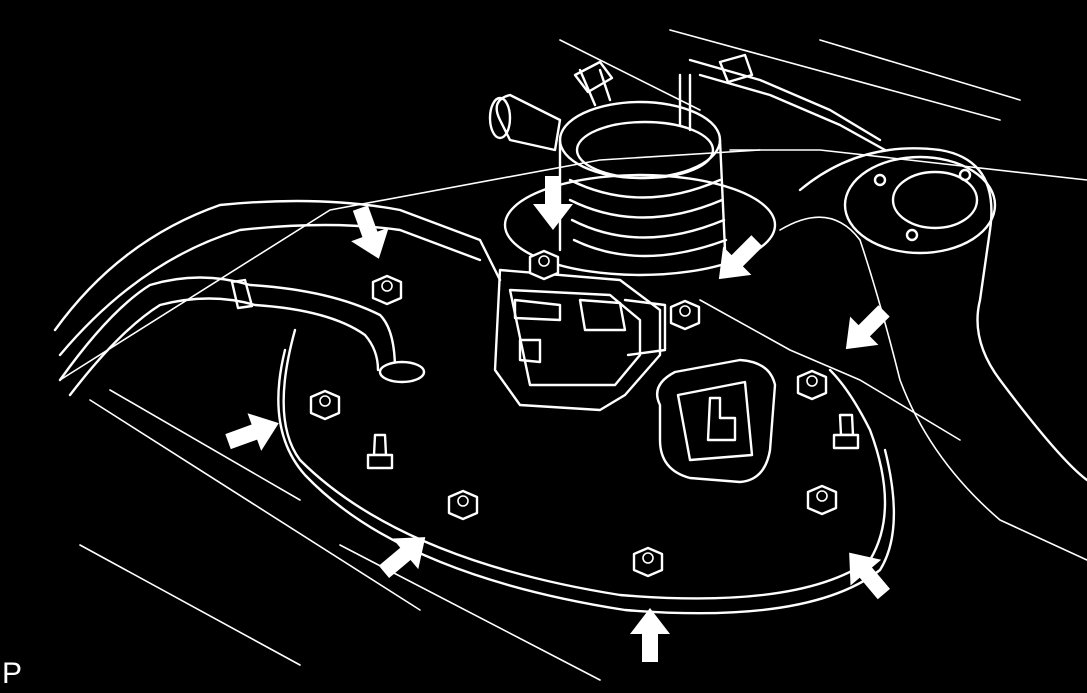 The image size is (1087, 693). What do you see at coordinates (580, 340) in the screenshot?
I see `fuel-pump-connector` at bounding box center [580, 340].